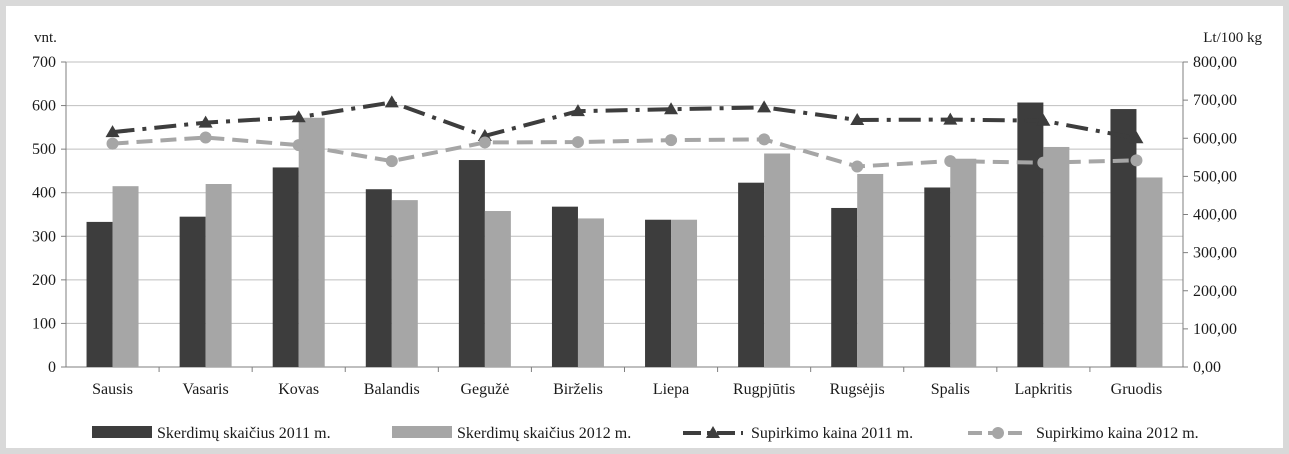 Image resolution: width=1289 pixels, height=454 pixels. What do you see at coordinates (244, 433) in the screenshot?
I see `legend-label: Skerdimų skaičius 2011 m.` at bounding box center [244, 433].